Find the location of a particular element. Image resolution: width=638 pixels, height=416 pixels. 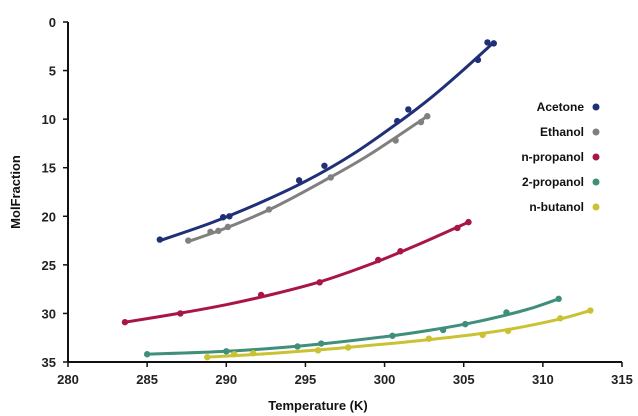

y-tick-label: 20 is located at coordinates (49, 216).